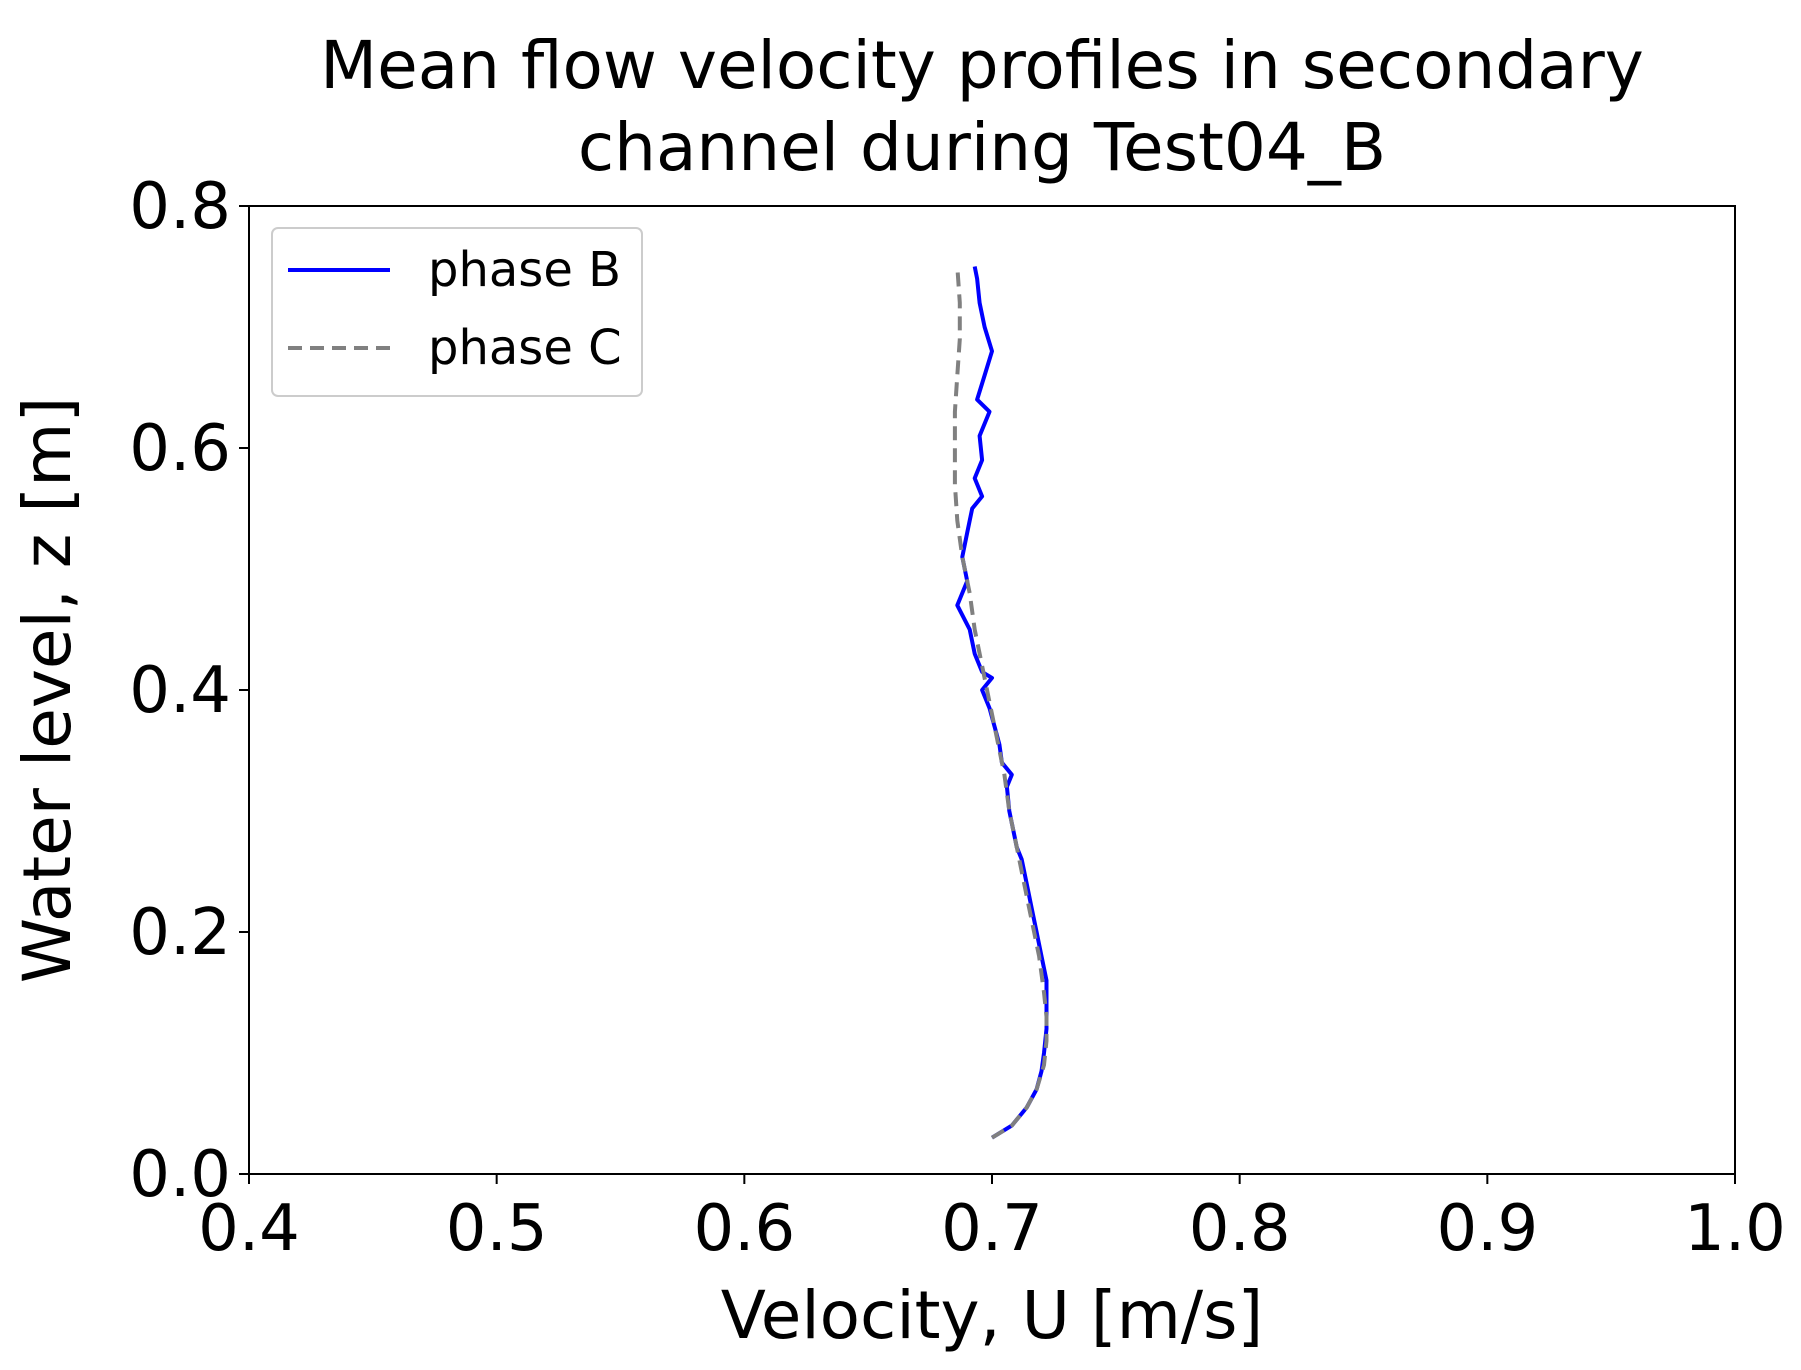 This screenshot has width=1801, height=1370. What do you see at coordinates (992, 1229) in the screenshot?
I see `x-tick-label: 0.7` at bounding box center [992, 1229].